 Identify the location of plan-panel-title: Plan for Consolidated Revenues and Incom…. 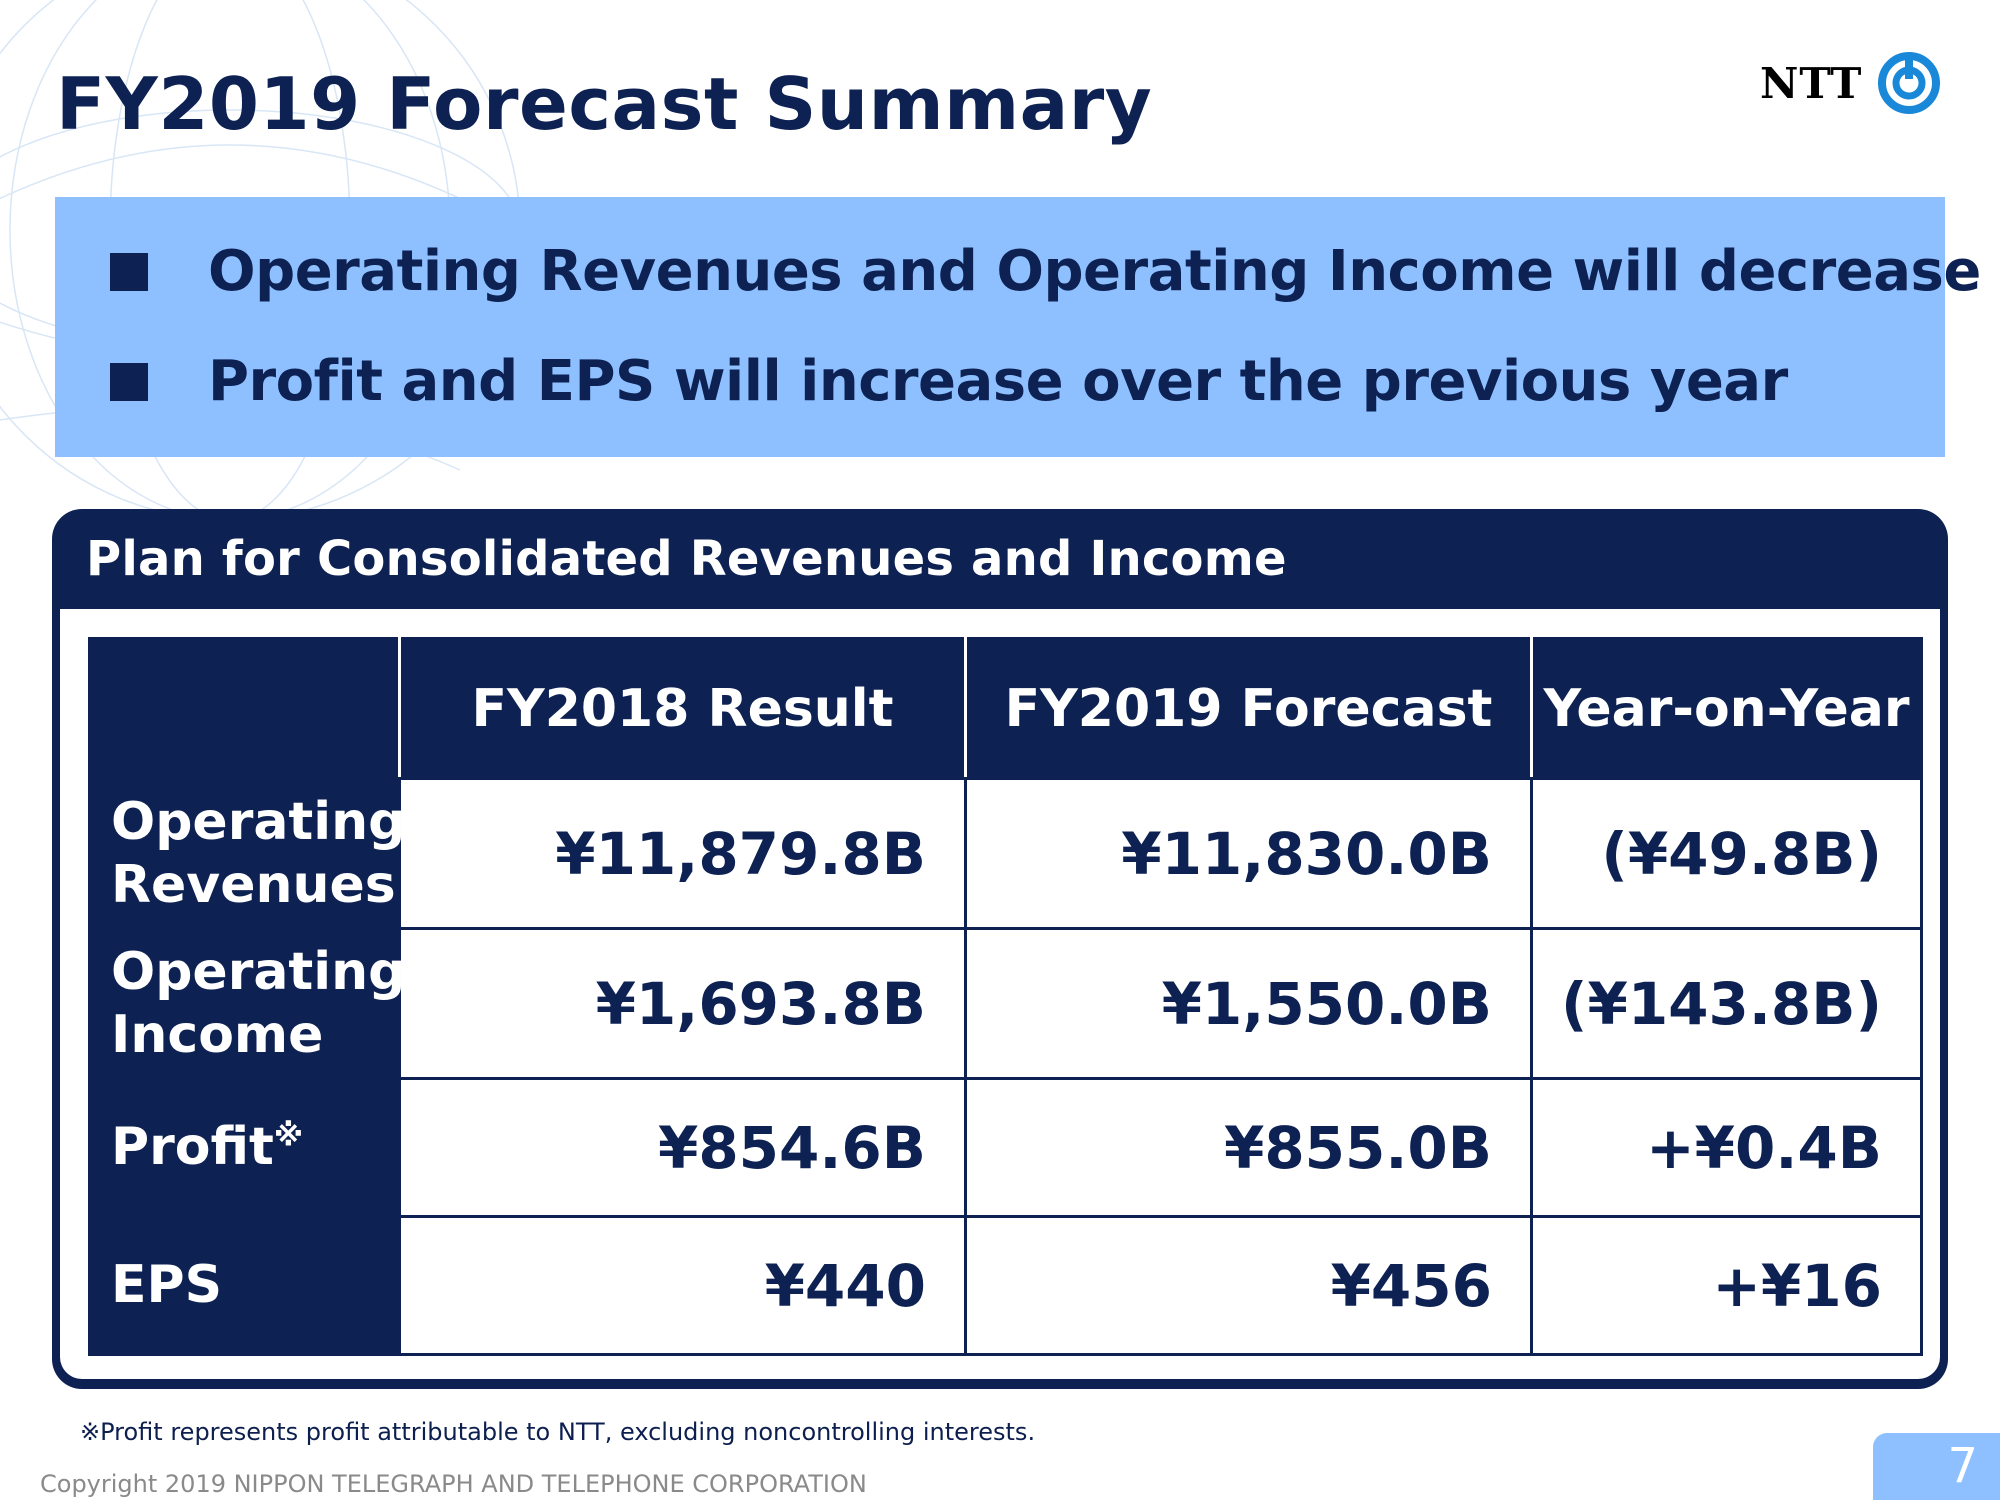
(686, 559).